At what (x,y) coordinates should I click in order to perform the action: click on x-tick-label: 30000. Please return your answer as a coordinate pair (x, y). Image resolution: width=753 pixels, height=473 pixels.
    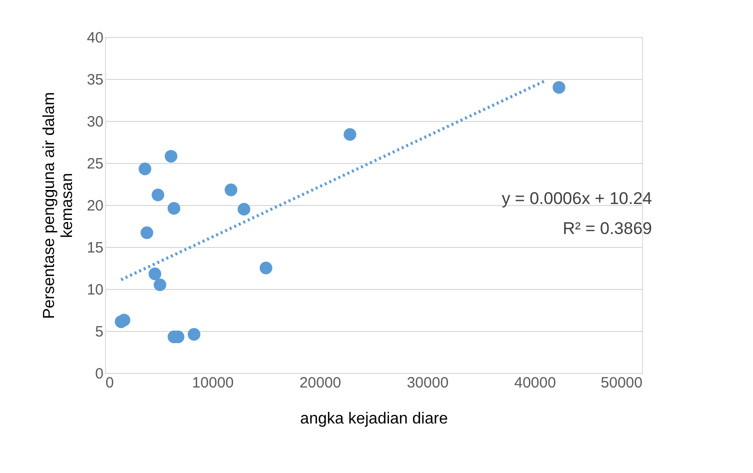
    Looking at the image, I should click on (427, 383).